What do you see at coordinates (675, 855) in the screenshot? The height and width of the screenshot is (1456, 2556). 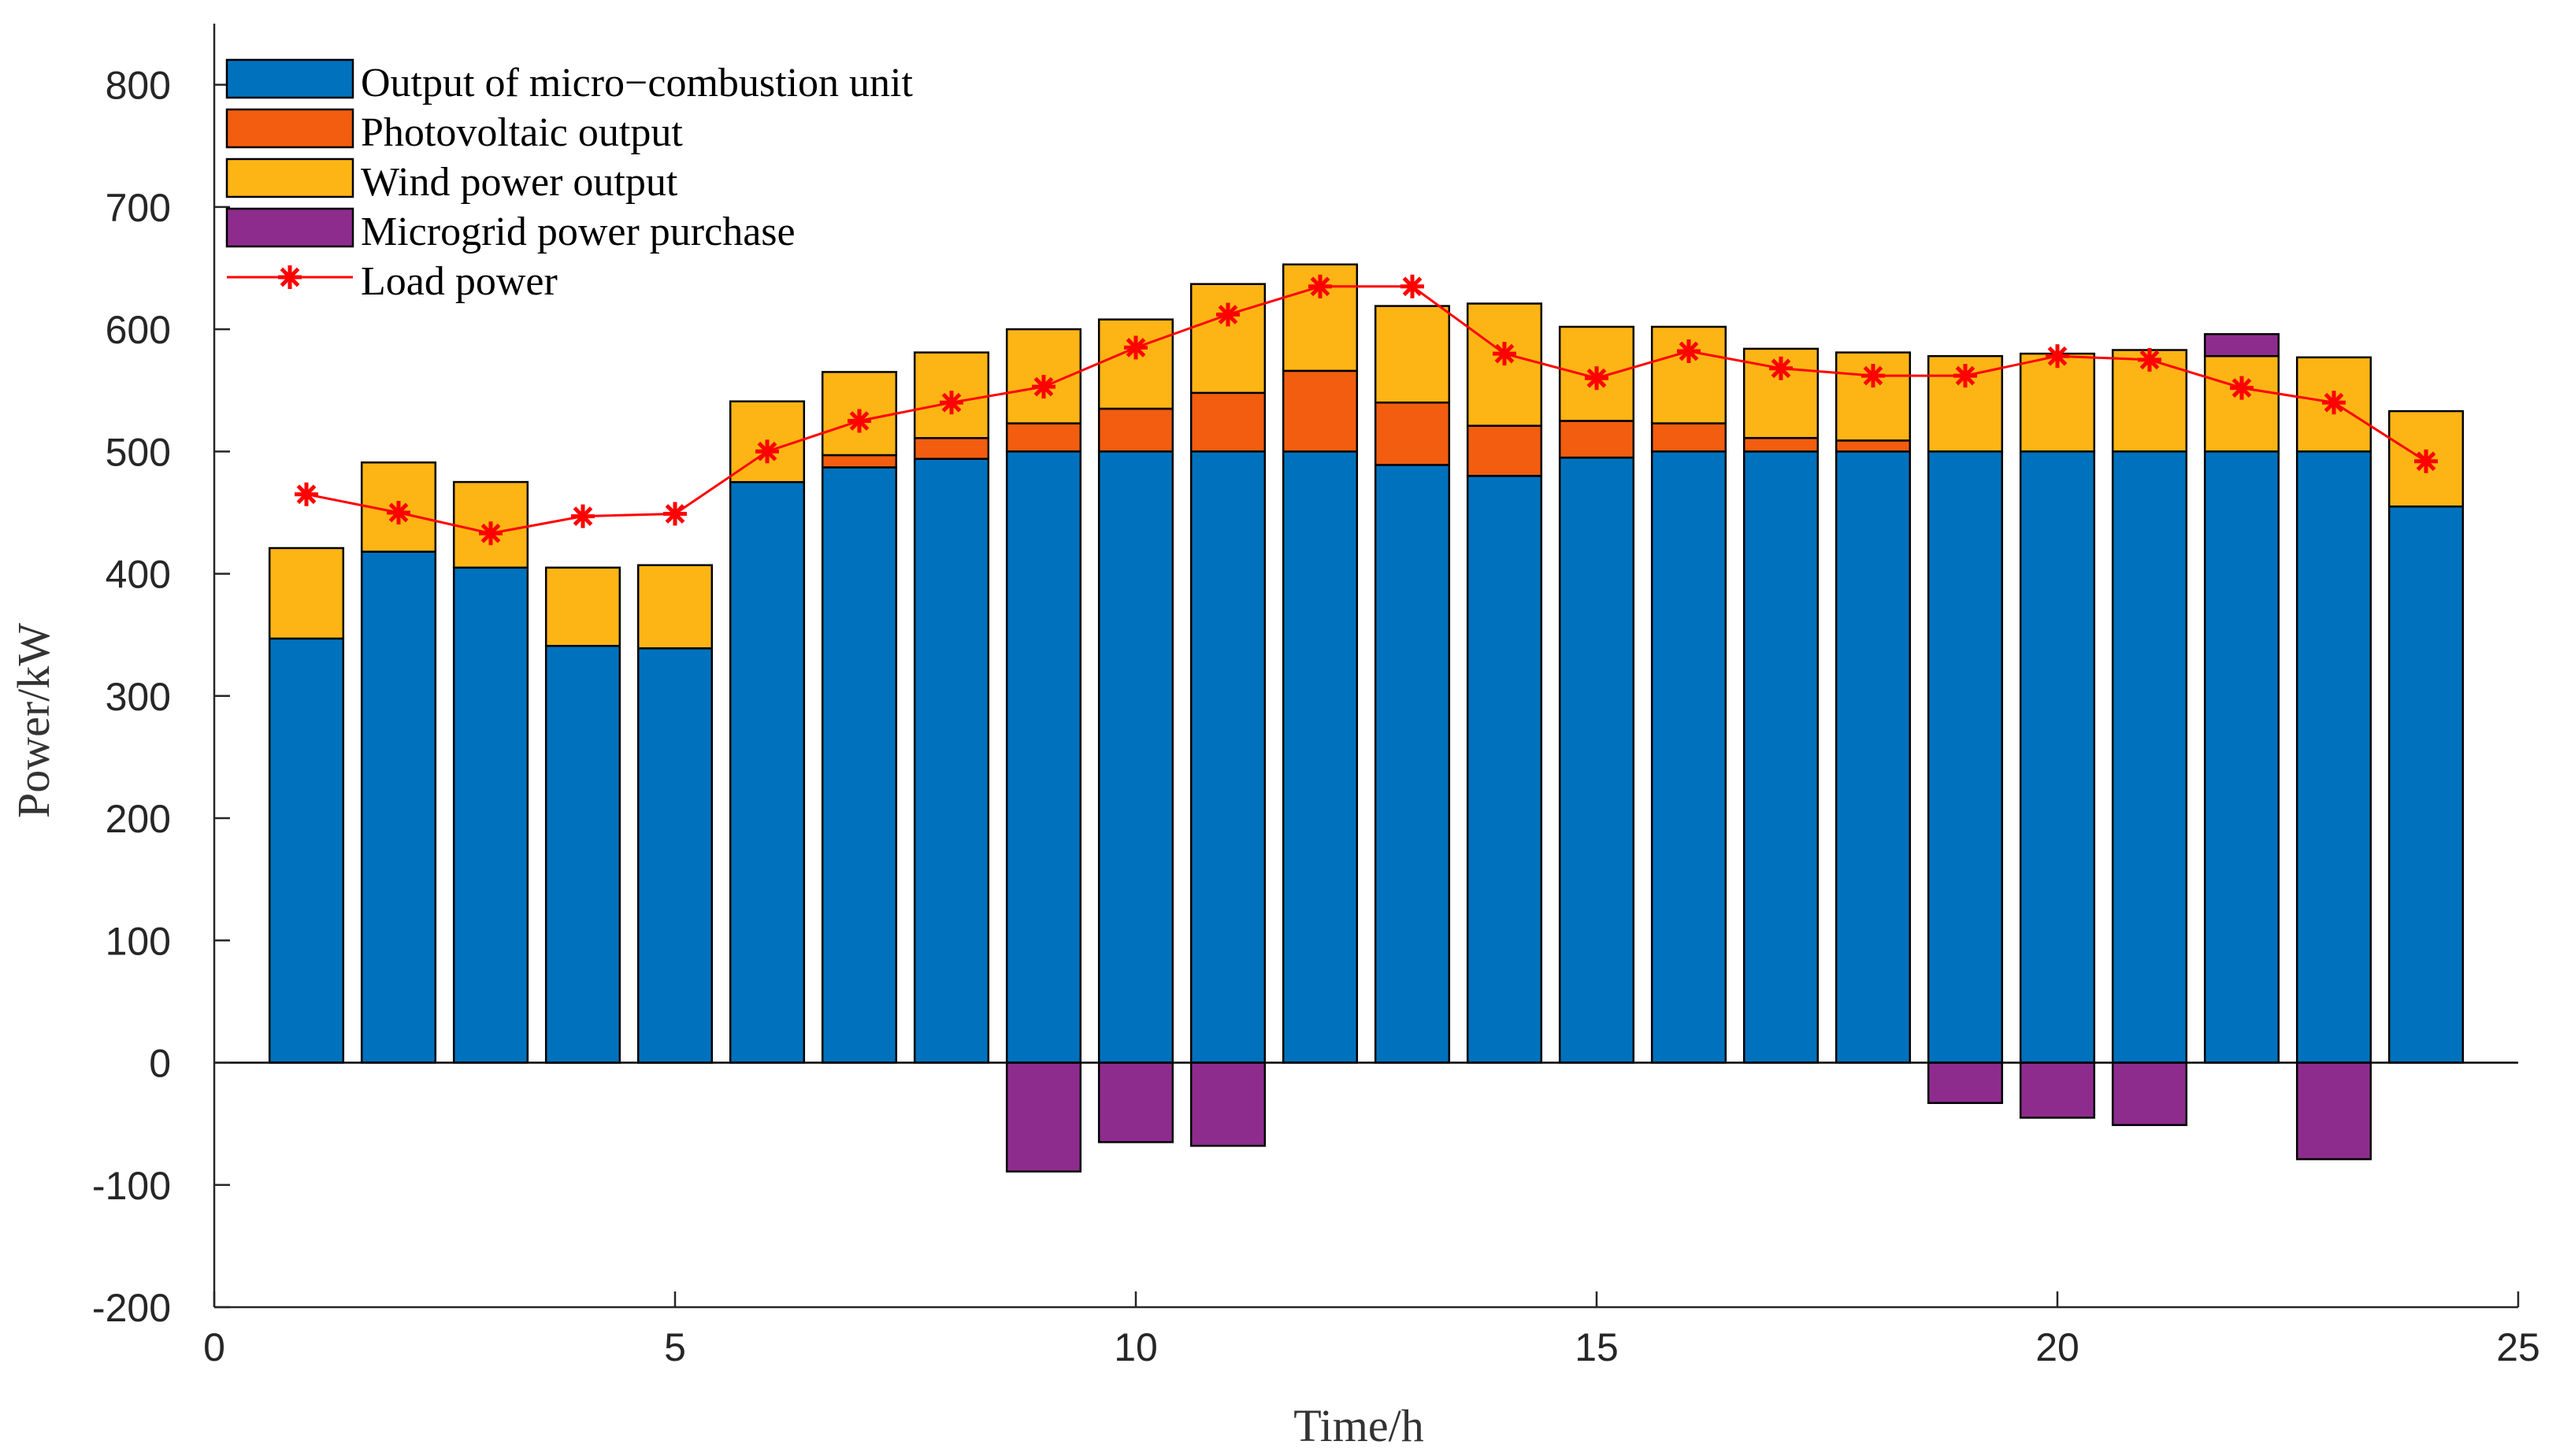 I see `bar-s1-t5` at bounding box center [675, 855].